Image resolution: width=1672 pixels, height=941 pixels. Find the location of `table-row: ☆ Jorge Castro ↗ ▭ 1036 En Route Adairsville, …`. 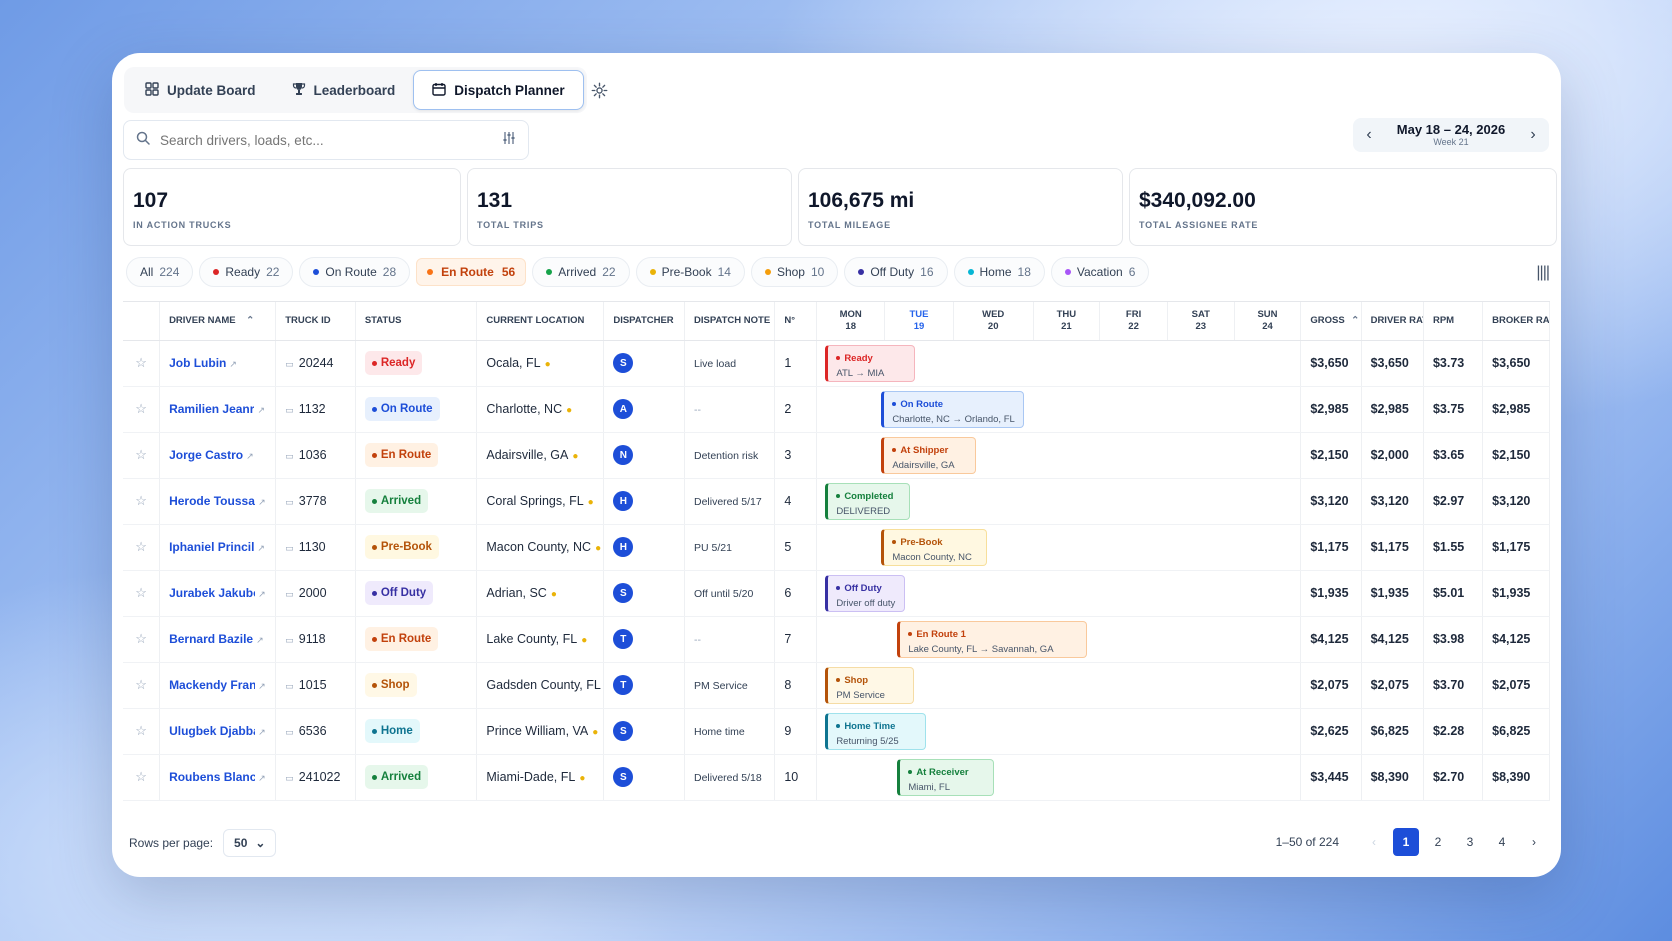

table-row: ☆ Jorge Castro ↗ ▭ 1036 En Route Adairsville, … is located at coordinates (836, 455).